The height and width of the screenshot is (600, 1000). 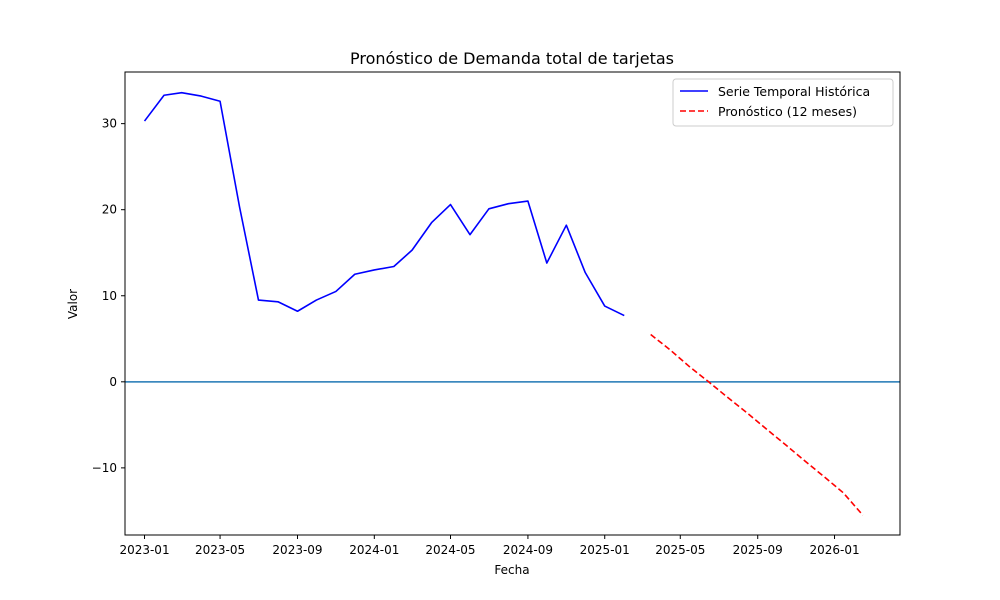 What do you see at coordinates (512, 58) in the screenshot?
I see `chart-title: Pronóstico de Demanda total de tarjetas` at bounding box center [512, 58].